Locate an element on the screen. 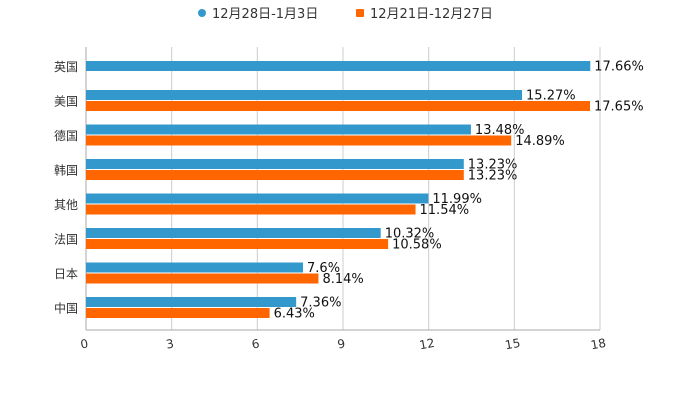  category-label: 英国 is located at coordinates (66, 67).